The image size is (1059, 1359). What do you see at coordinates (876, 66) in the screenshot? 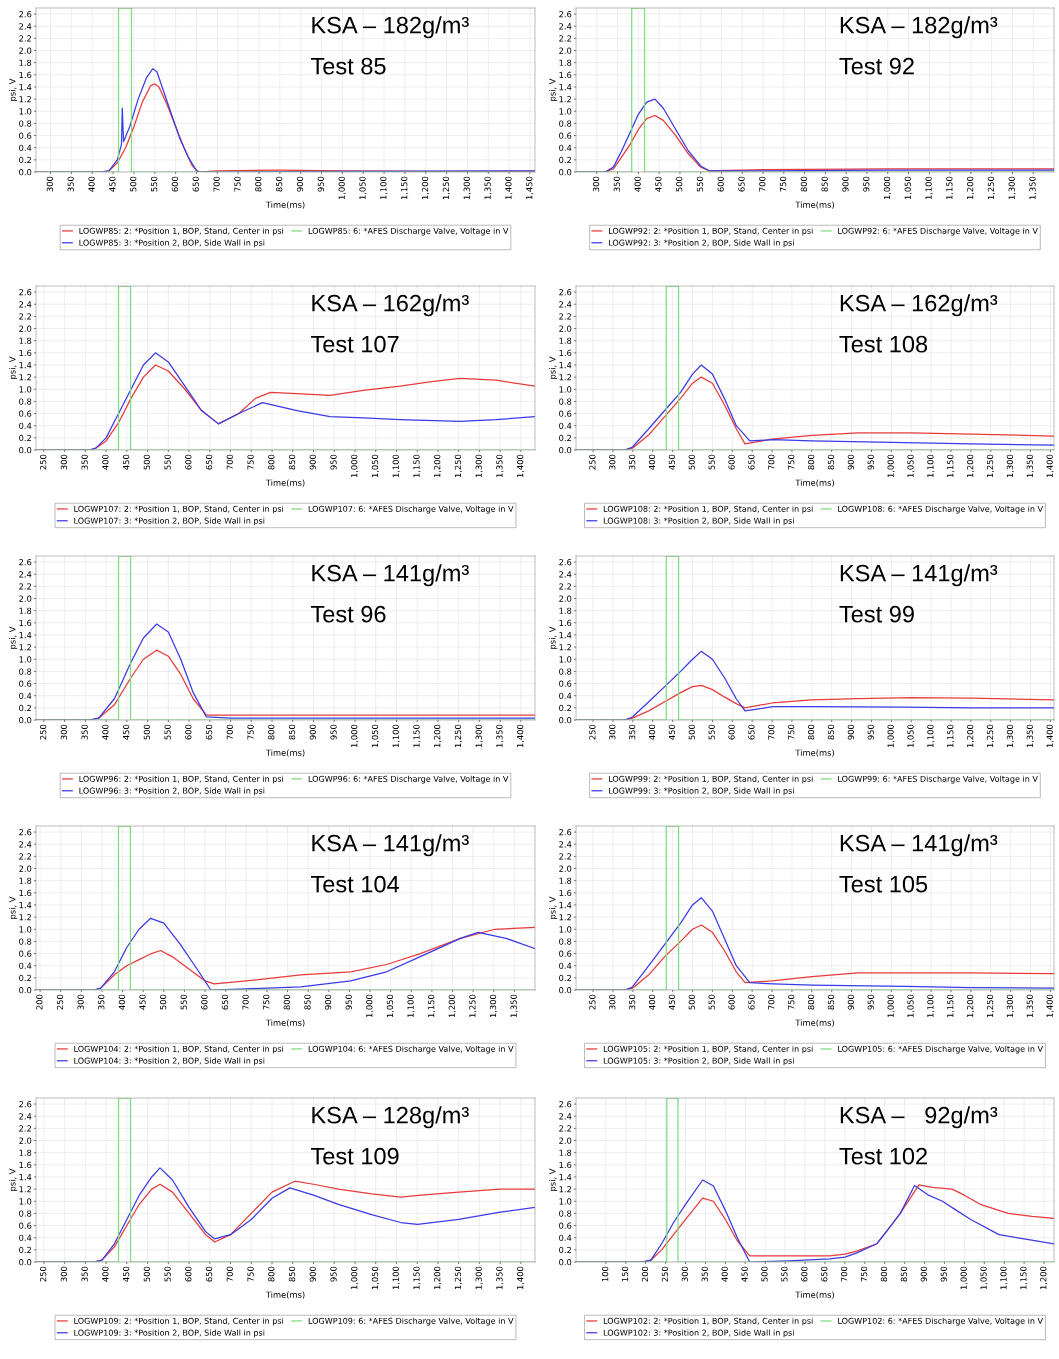
I see `text: Test 92` at bounding box center [876, 66].